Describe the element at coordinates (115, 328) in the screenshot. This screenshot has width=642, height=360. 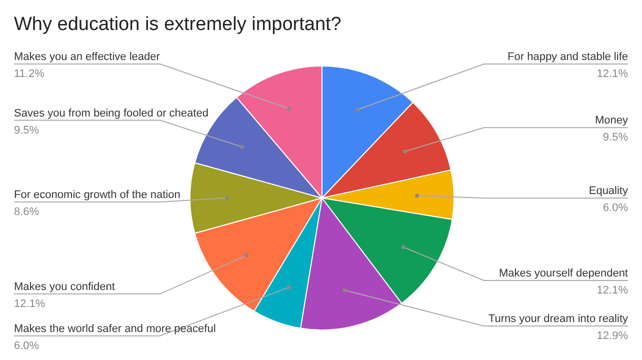
I see `slice-label: Makes the world safer and more peaceful` at that location.